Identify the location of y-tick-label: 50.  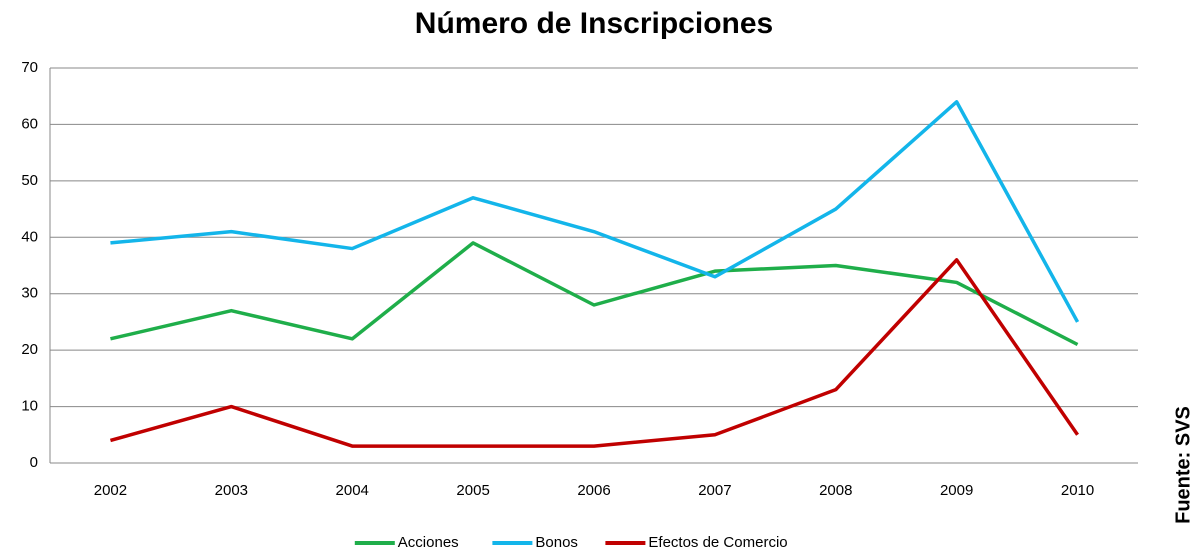
(29, 180).